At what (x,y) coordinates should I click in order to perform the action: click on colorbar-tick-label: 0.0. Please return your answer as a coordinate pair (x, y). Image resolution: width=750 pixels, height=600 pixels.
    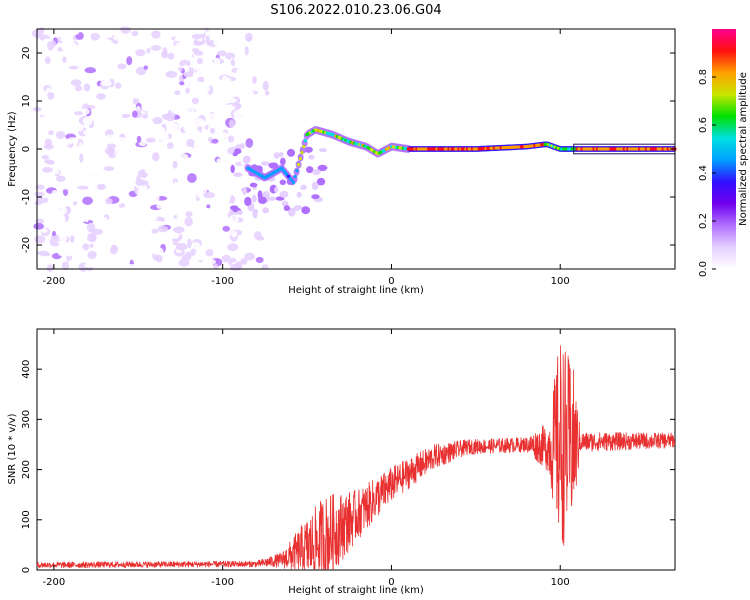
    Looking at the image, I should click on (703, 269).